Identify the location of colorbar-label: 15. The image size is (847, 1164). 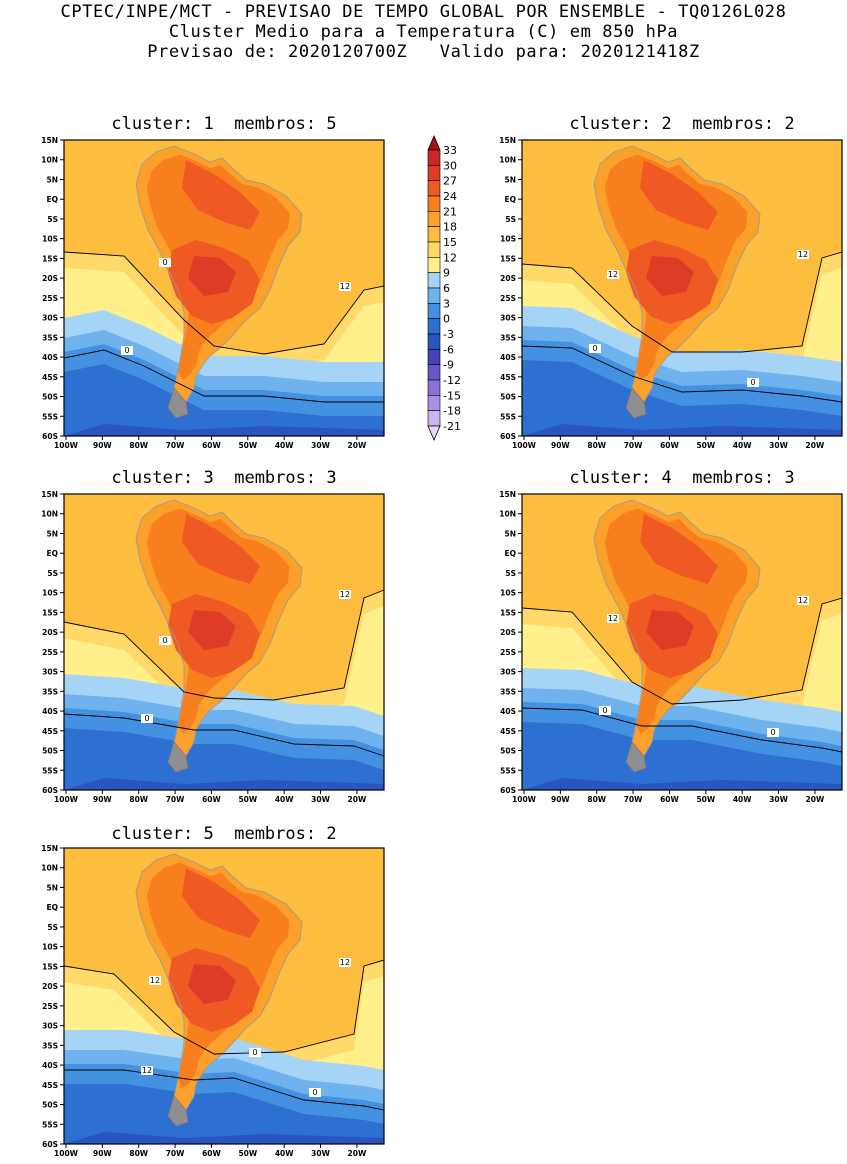
(450, 242).